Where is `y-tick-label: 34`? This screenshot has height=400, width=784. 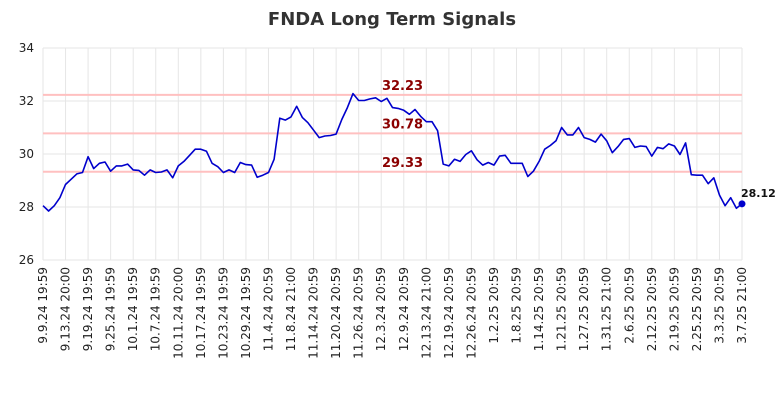
y-tick-label: 34 is located at coordinates (26, 48).